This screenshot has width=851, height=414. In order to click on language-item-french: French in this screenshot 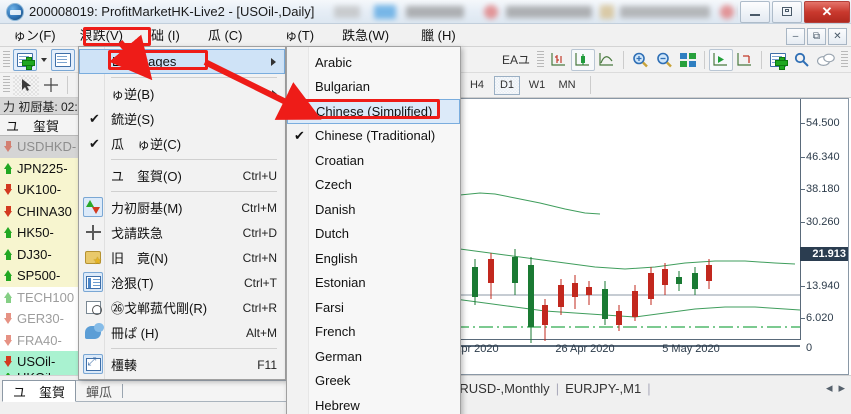, I will do `click(373, 332)`.